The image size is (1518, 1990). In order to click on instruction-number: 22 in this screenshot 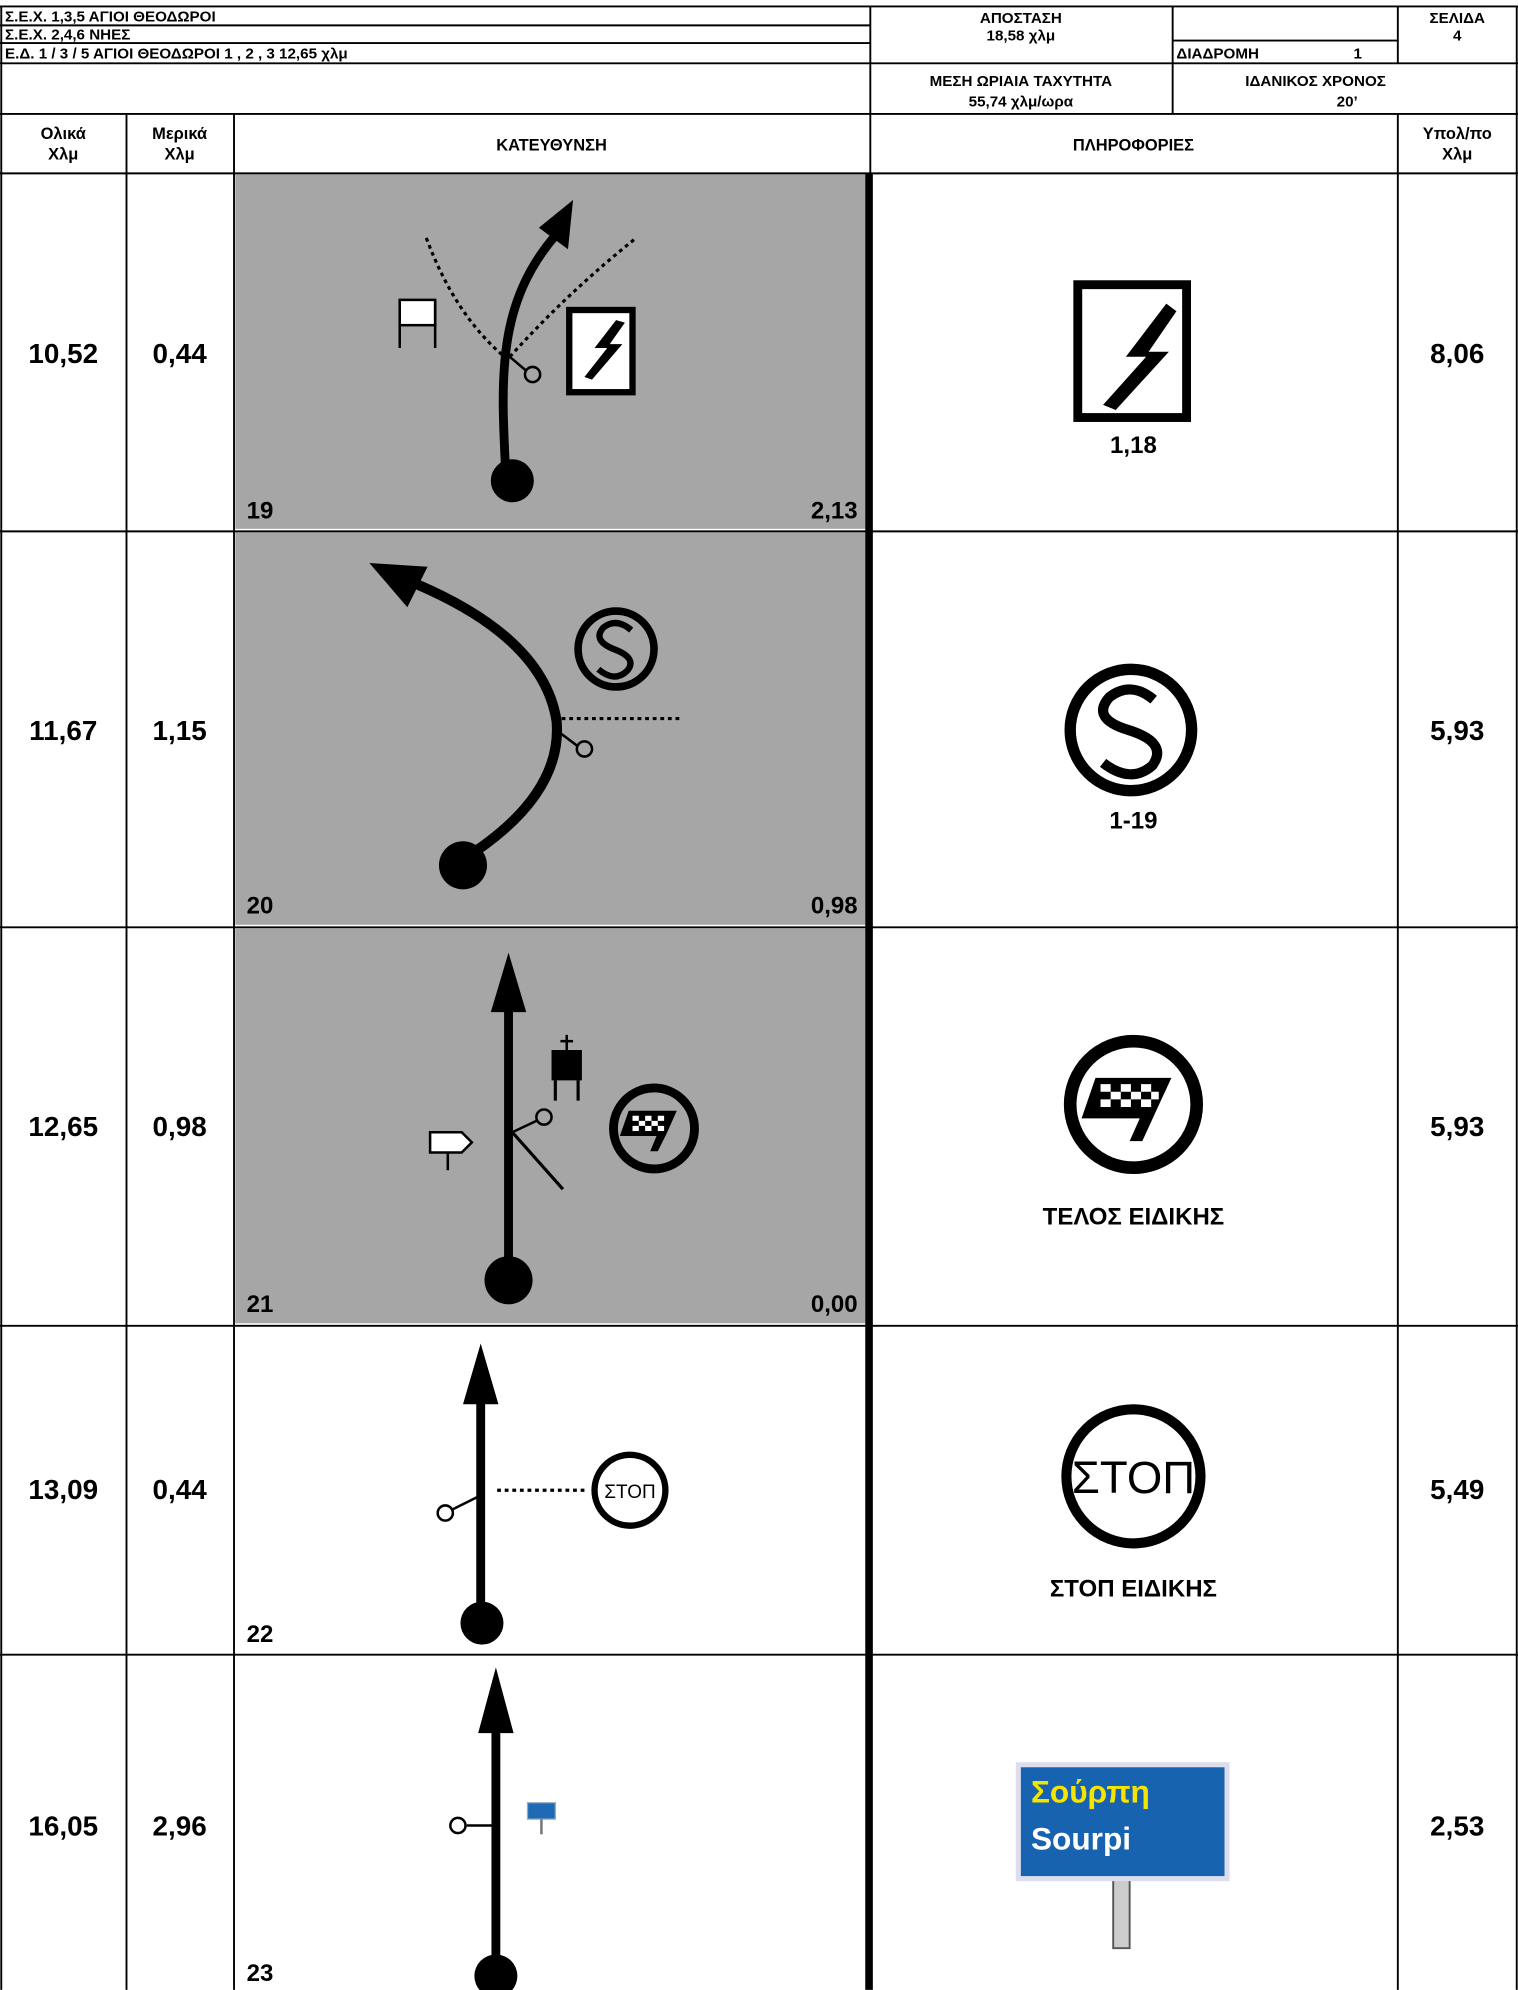, I will do `click(260, 1634)`.